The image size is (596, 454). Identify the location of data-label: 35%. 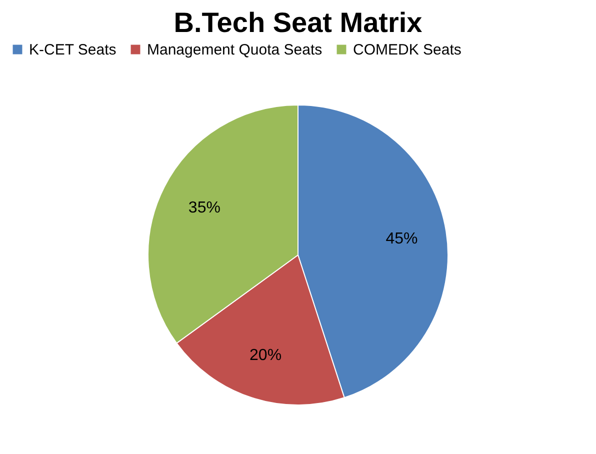
(204, 207).